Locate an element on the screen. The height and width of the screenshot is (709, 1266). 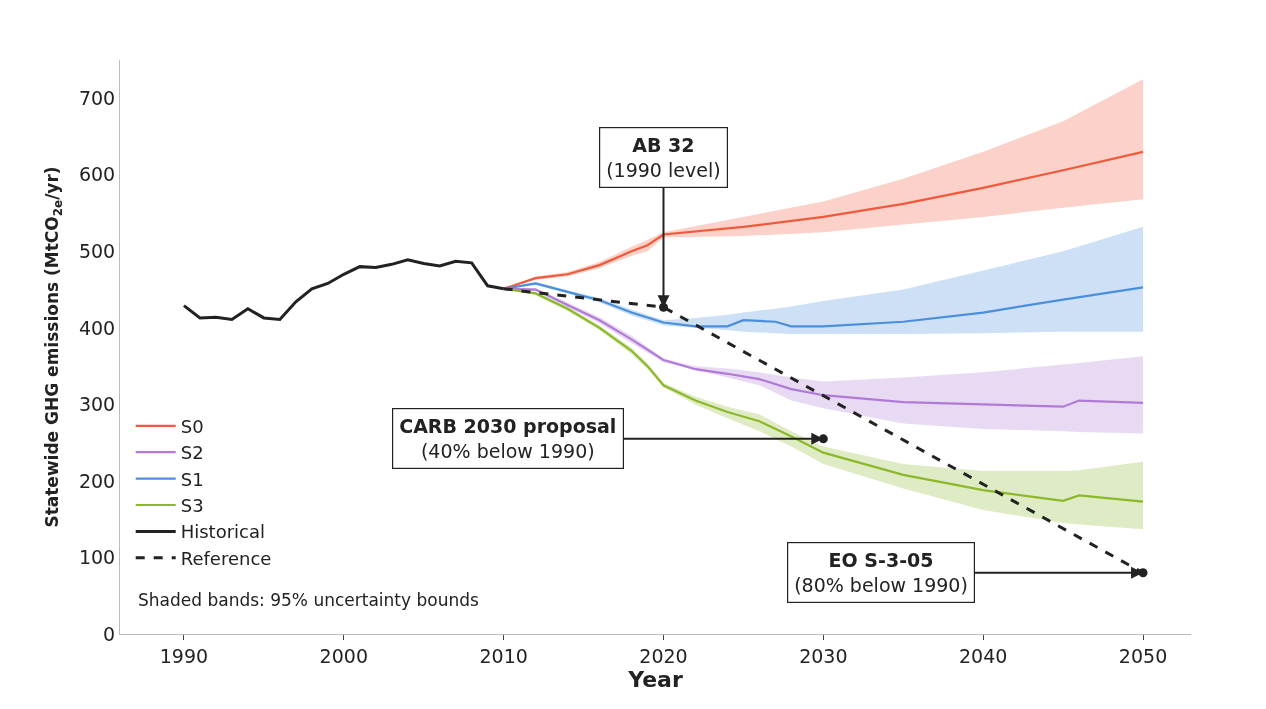
y-tick-label: 200 is located at coordinates (97, 480).